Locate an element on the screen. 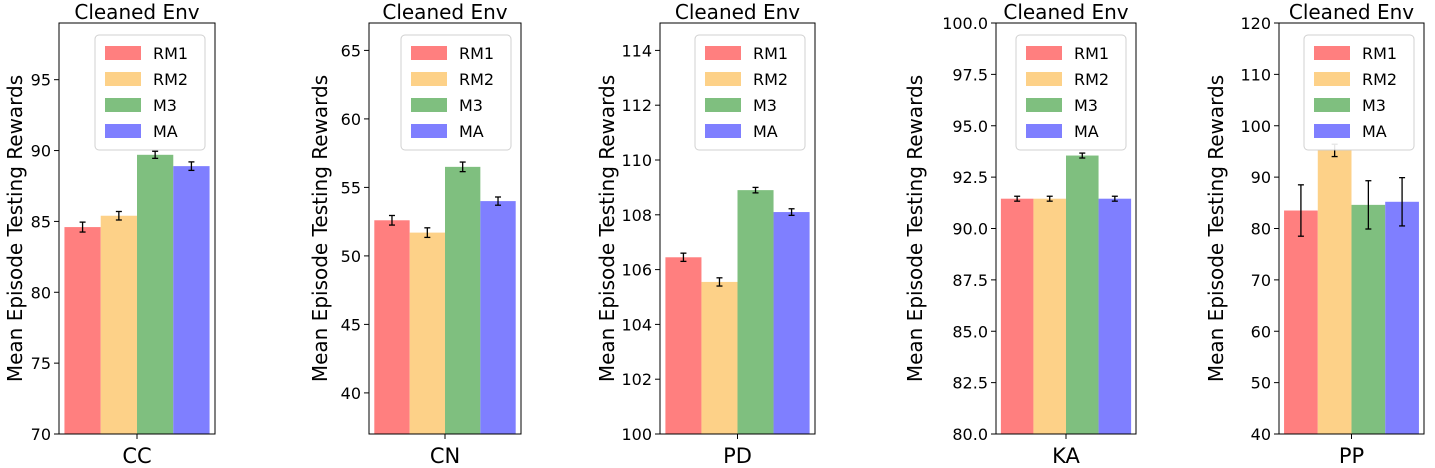  x-tick-label: PP is located at coordinates (1351, 456).